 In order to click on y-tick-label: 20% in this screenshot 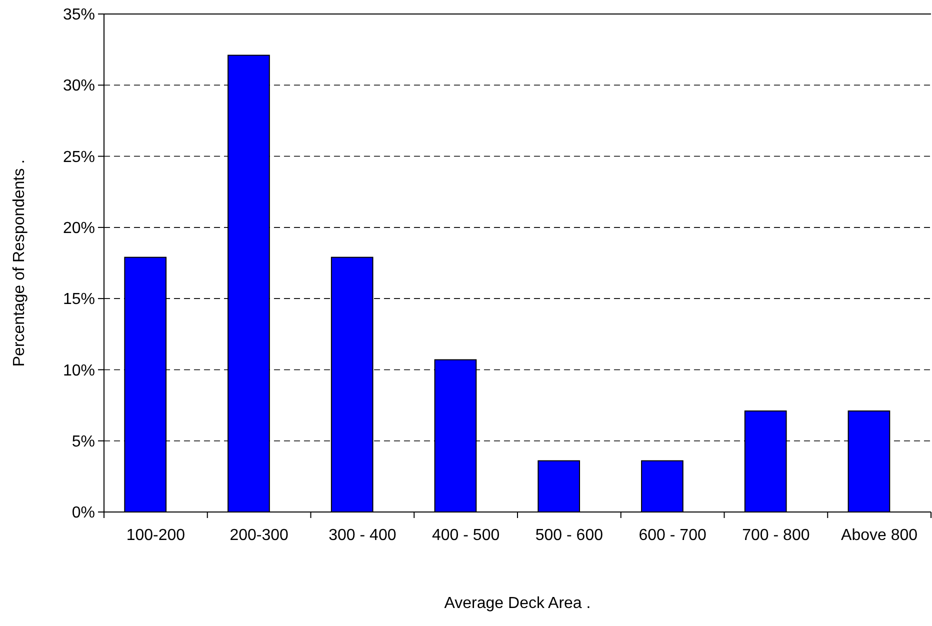, I will do `click(78, 229)`.